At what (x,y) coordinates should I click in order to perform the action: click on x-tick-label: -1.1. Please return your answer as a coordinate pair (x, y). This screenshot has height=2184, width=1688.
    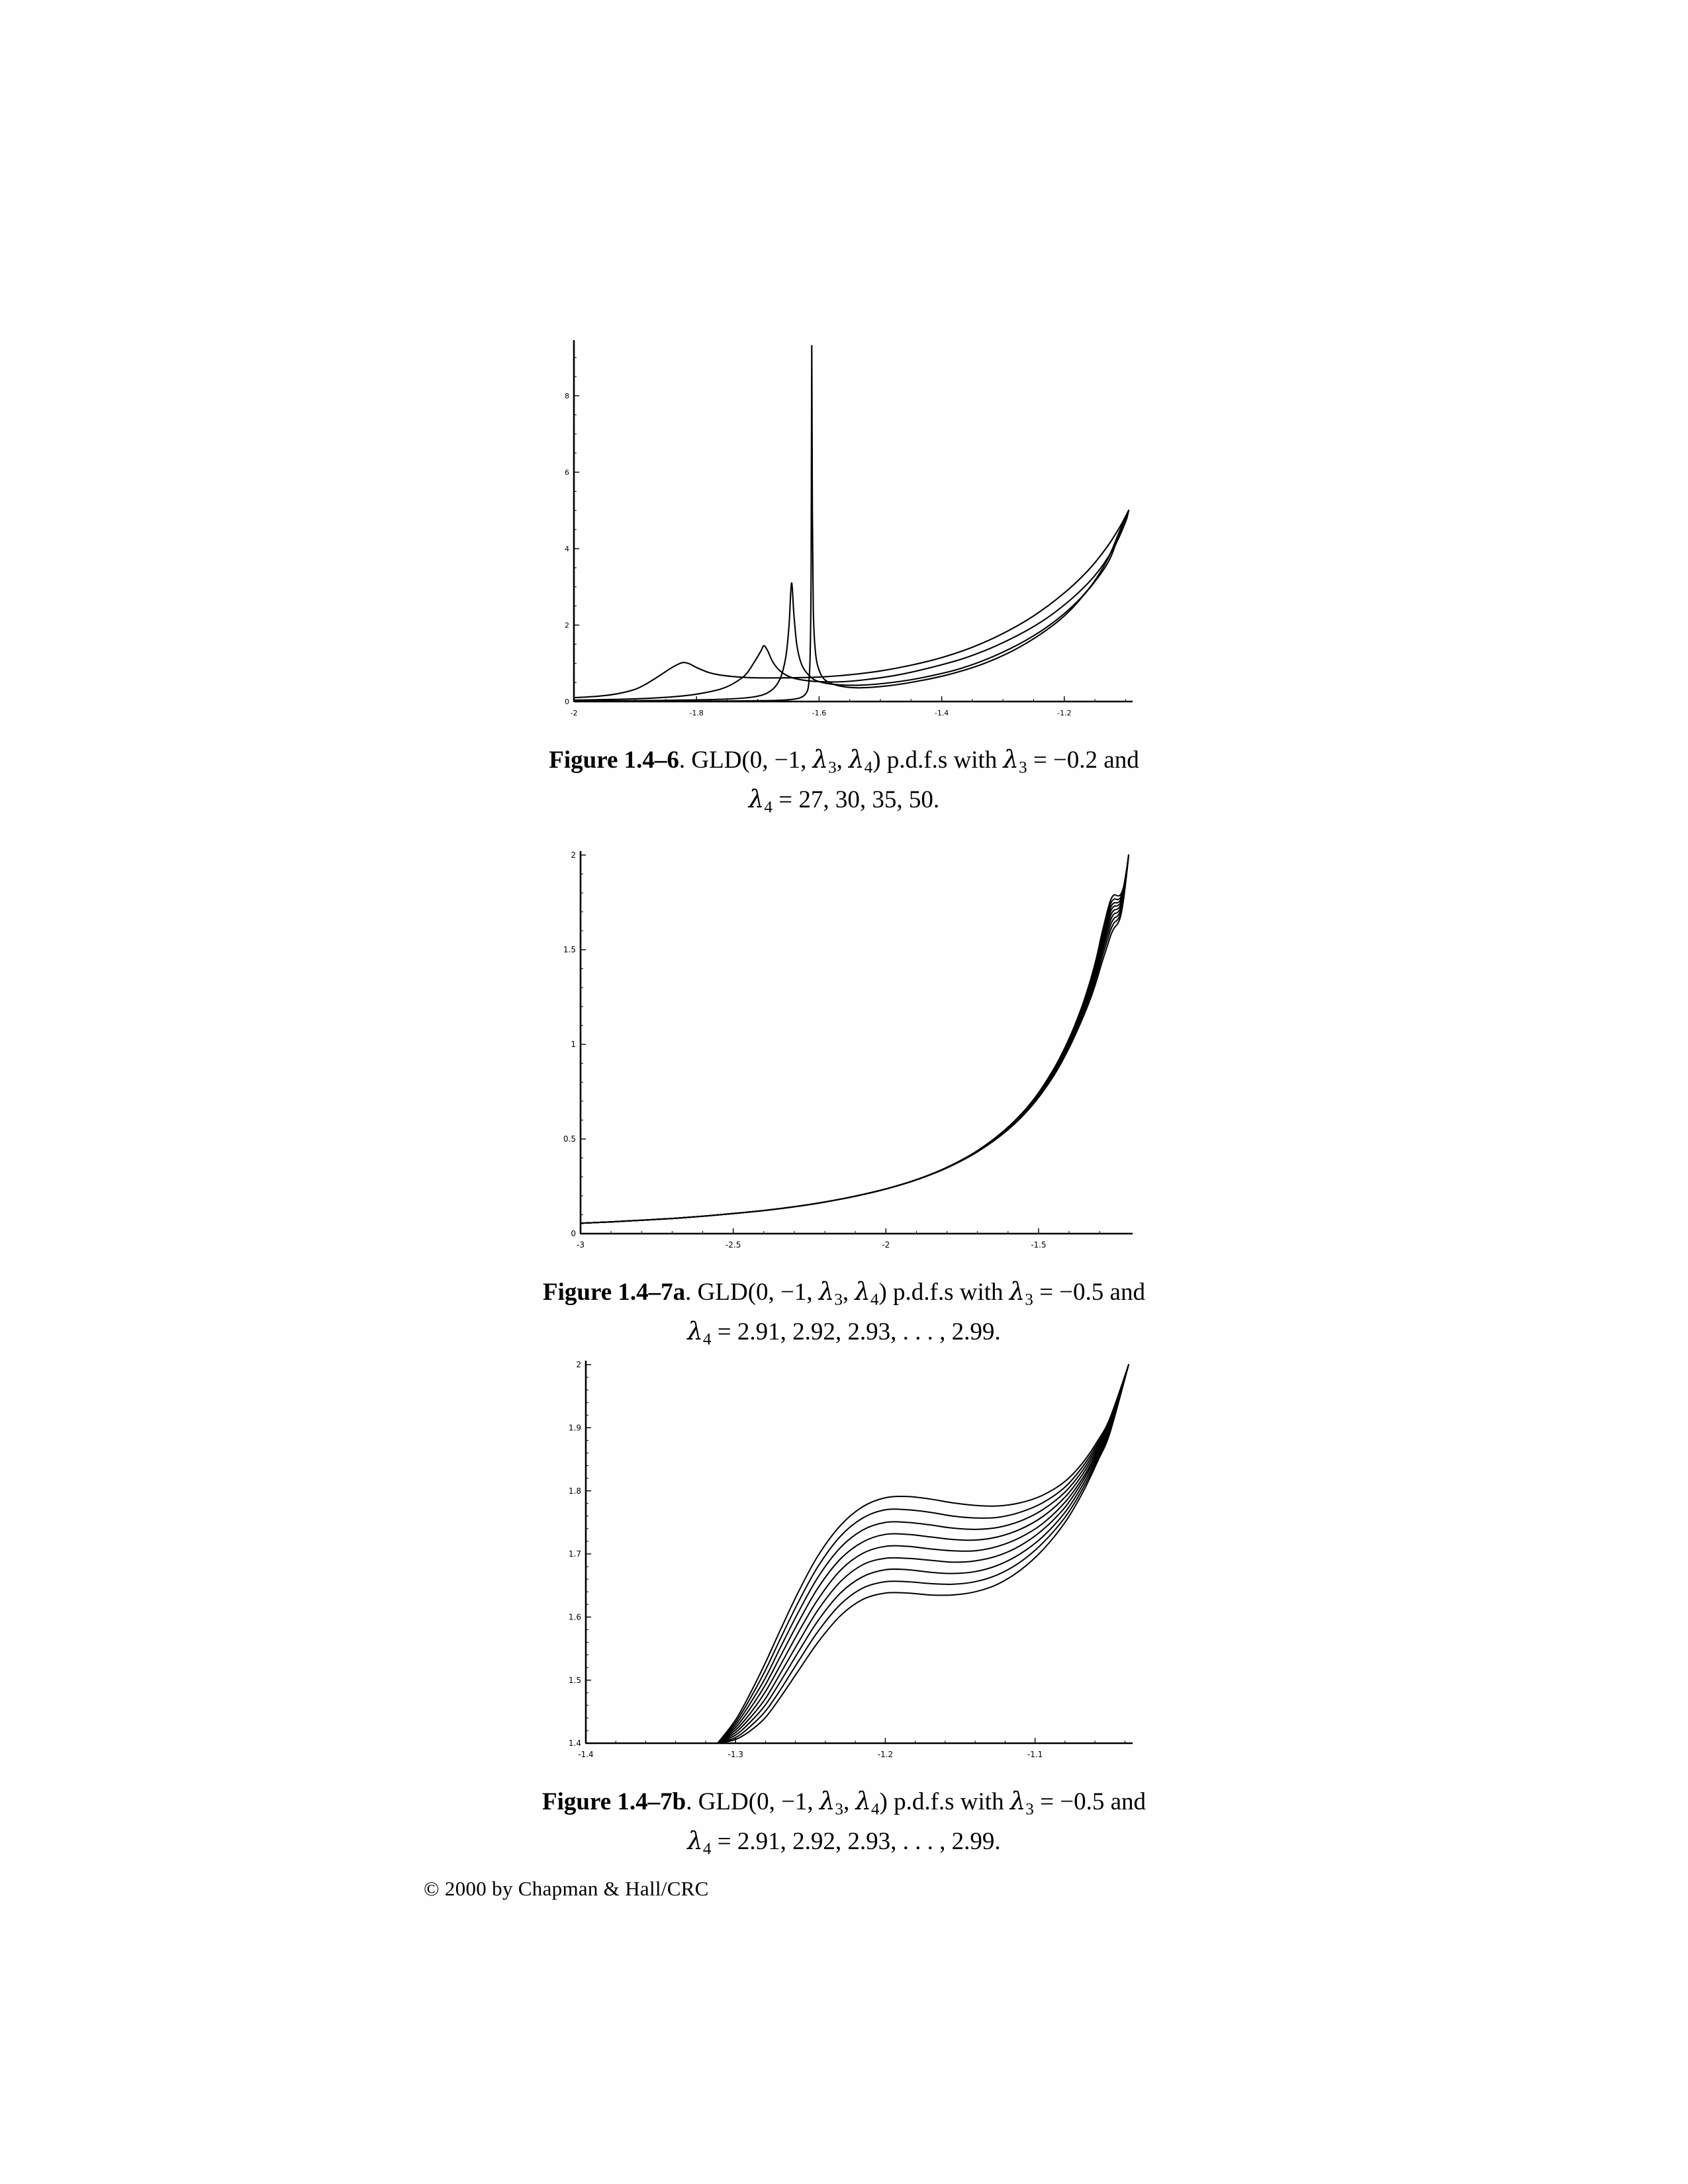
    Looking at the image, I should click on (1035, 1755).